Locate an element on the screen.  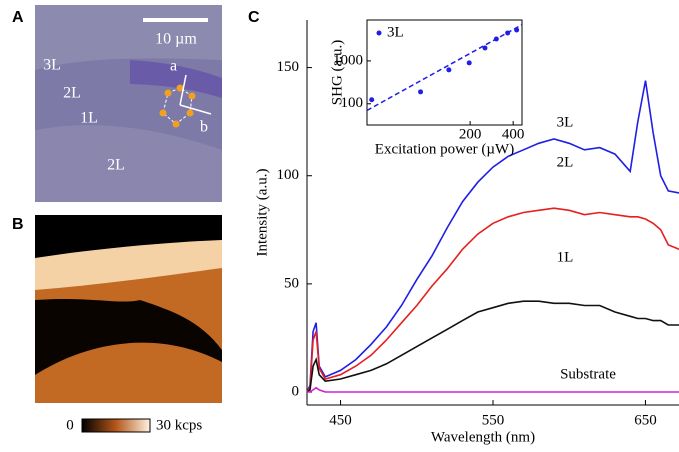
series-label: 2L is located at coordinates (565, 162).